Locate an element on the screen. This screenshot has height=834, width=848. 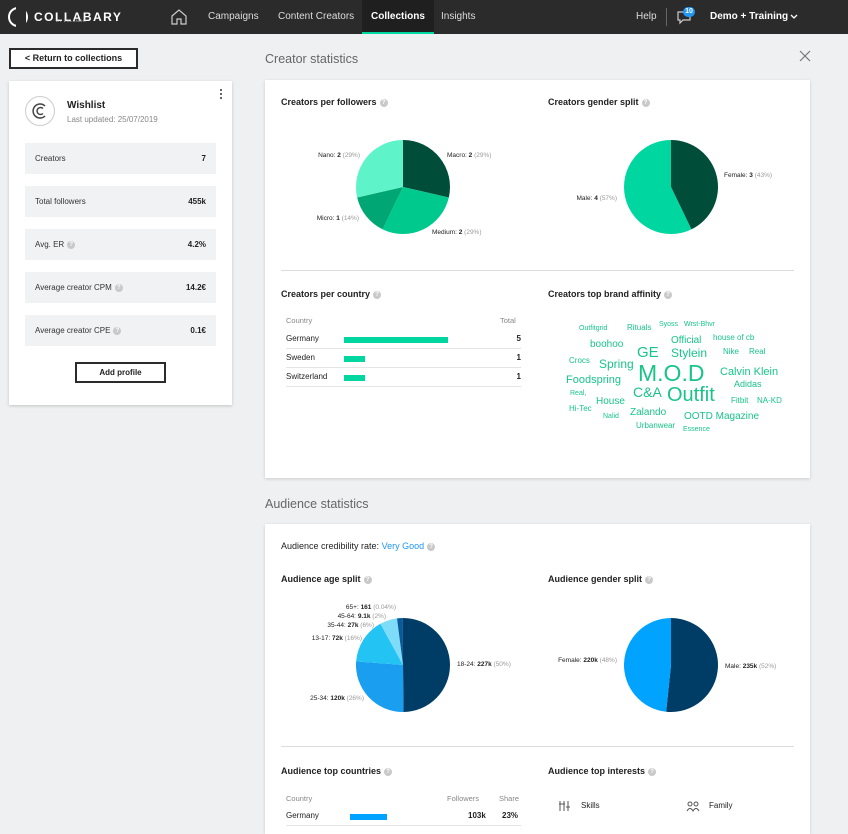
brand-word: boohoo is located at coordinates (606, 345).